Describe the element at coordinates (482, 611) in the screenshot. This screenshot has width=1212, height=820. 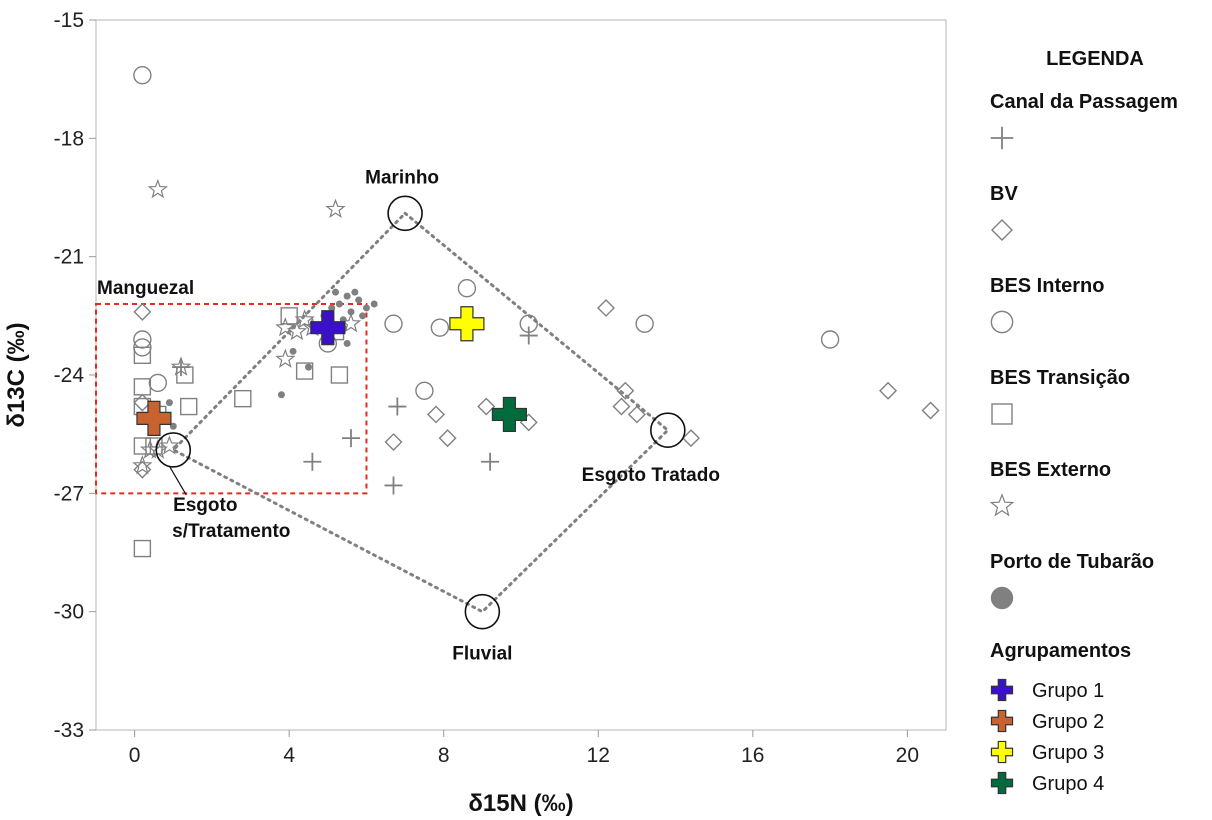
I see `source-circle-fluvial` at that location.